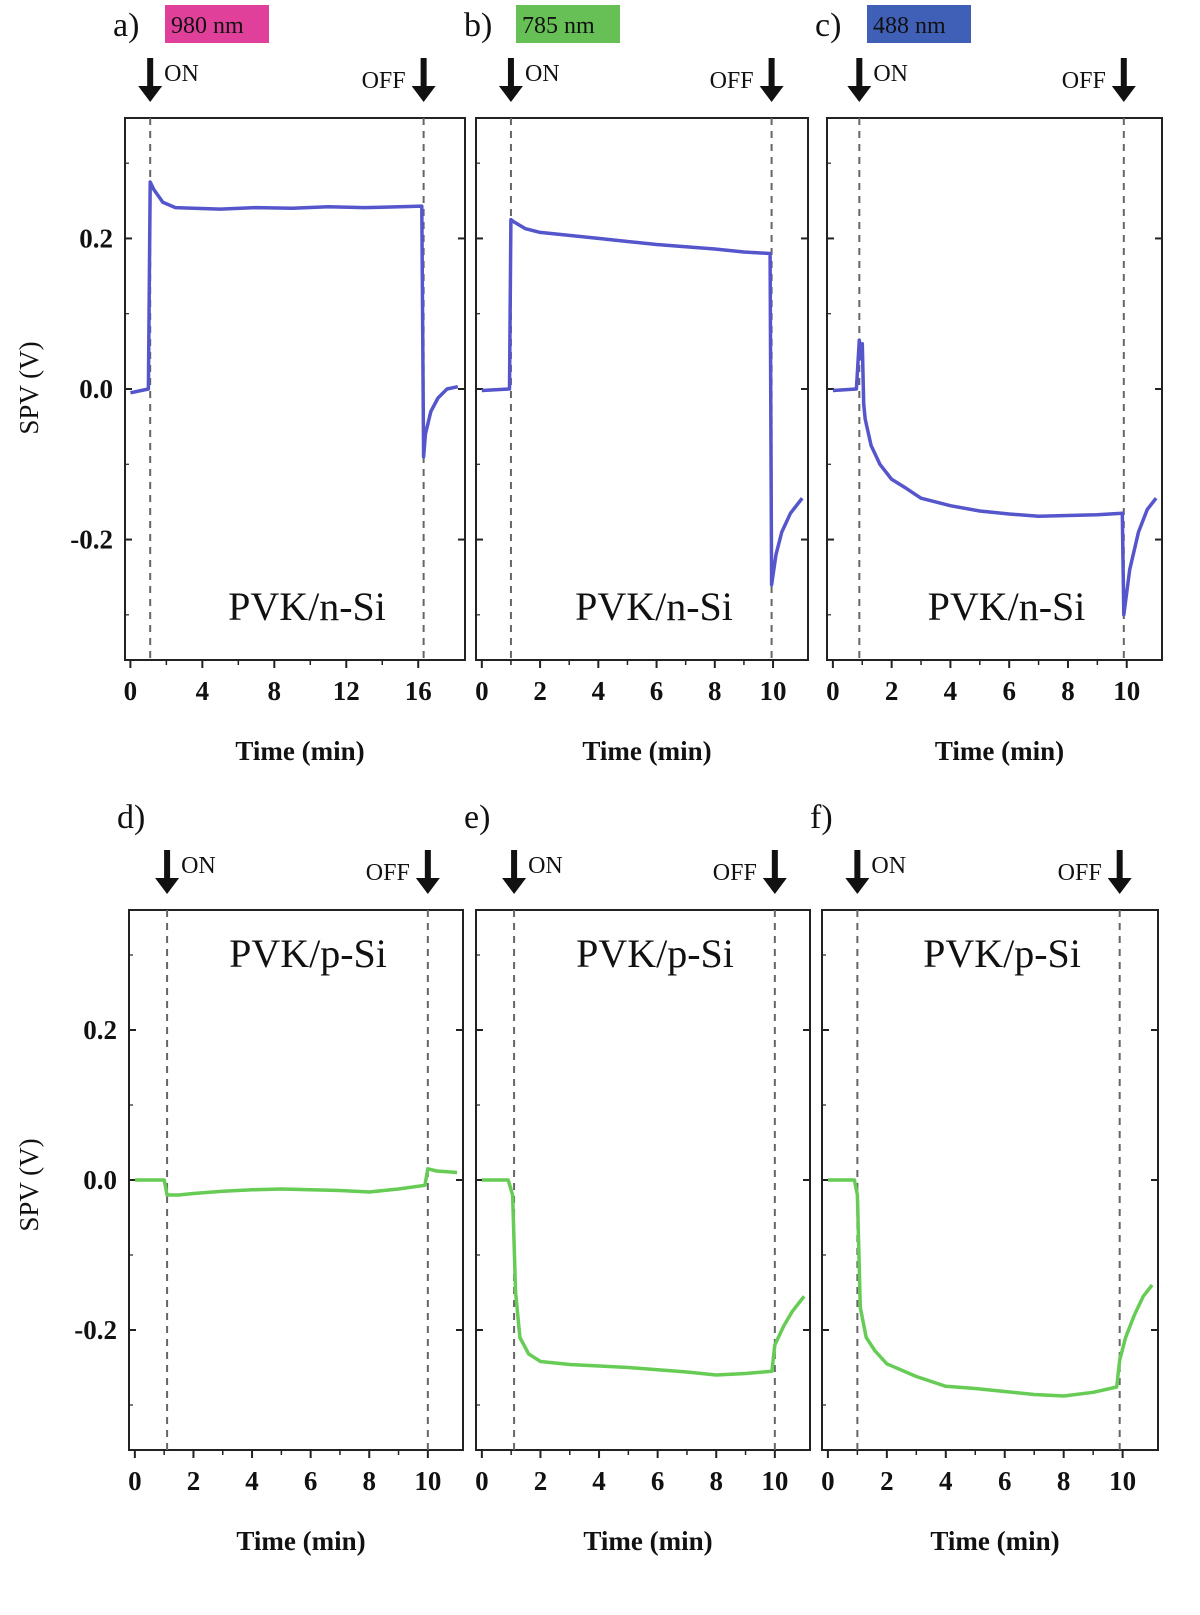 Image resolution: width=1200 pixels, height=1615 pixels. What do you see at coordinates (346, 691) in the screenshot?
I see `x-tick-label: 12` at bounding box center [346, 691].